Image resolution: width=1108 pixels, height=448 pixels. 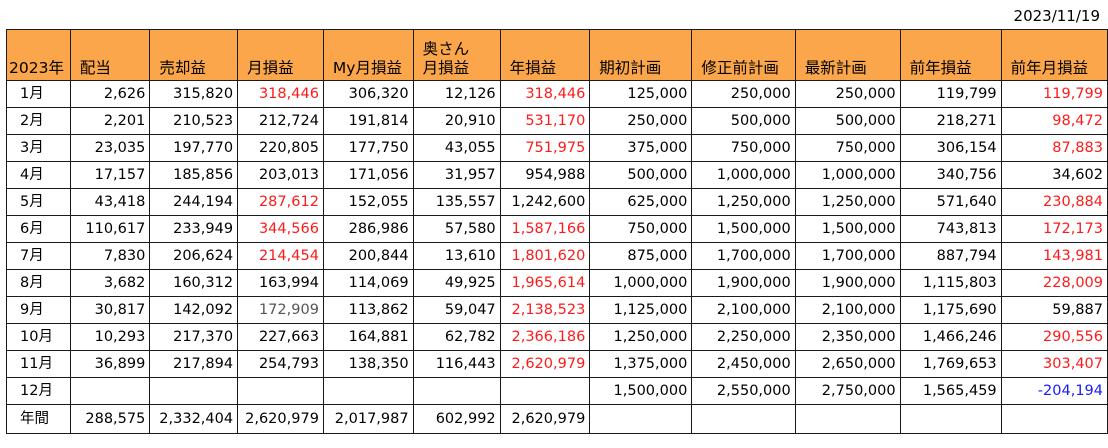 What do you see at coordinates (38, 256) in the screenshot?
I see `row-label: 7月` at bounding box center [38, 256].